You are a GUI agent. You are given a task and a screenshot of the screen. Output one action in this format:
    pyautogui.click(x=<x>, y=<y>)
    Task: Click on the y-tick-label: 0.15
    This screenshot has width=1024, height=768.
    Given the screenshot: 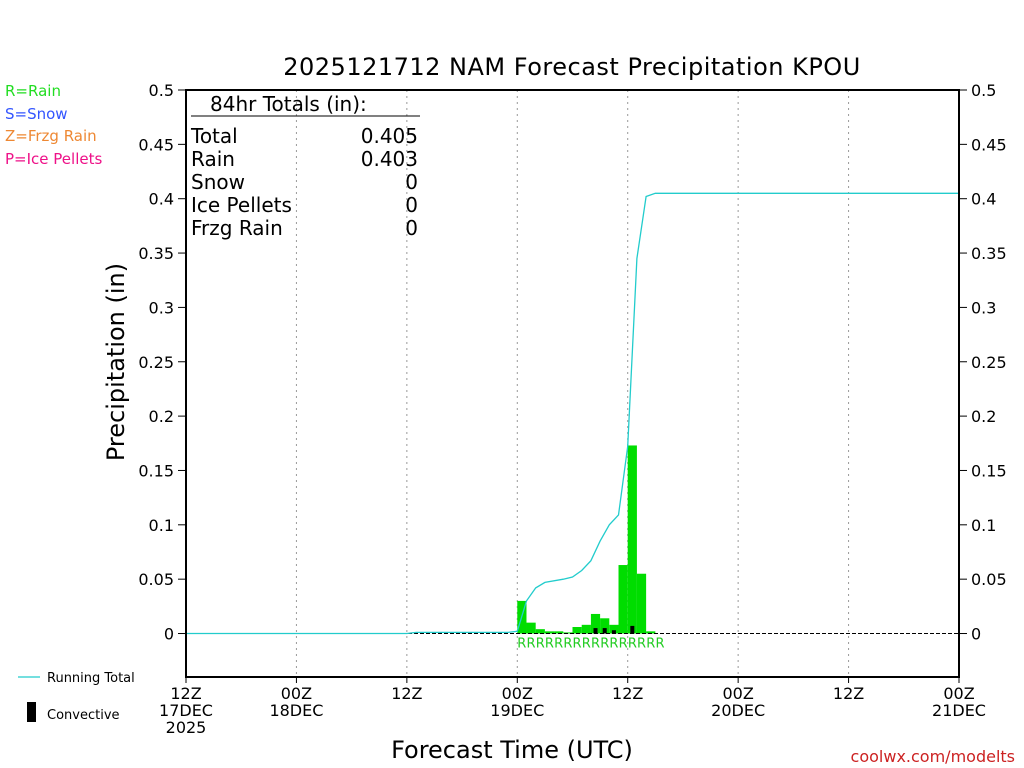 What is the action you would take?
    pyautogui.click(x=156, y=470)
    